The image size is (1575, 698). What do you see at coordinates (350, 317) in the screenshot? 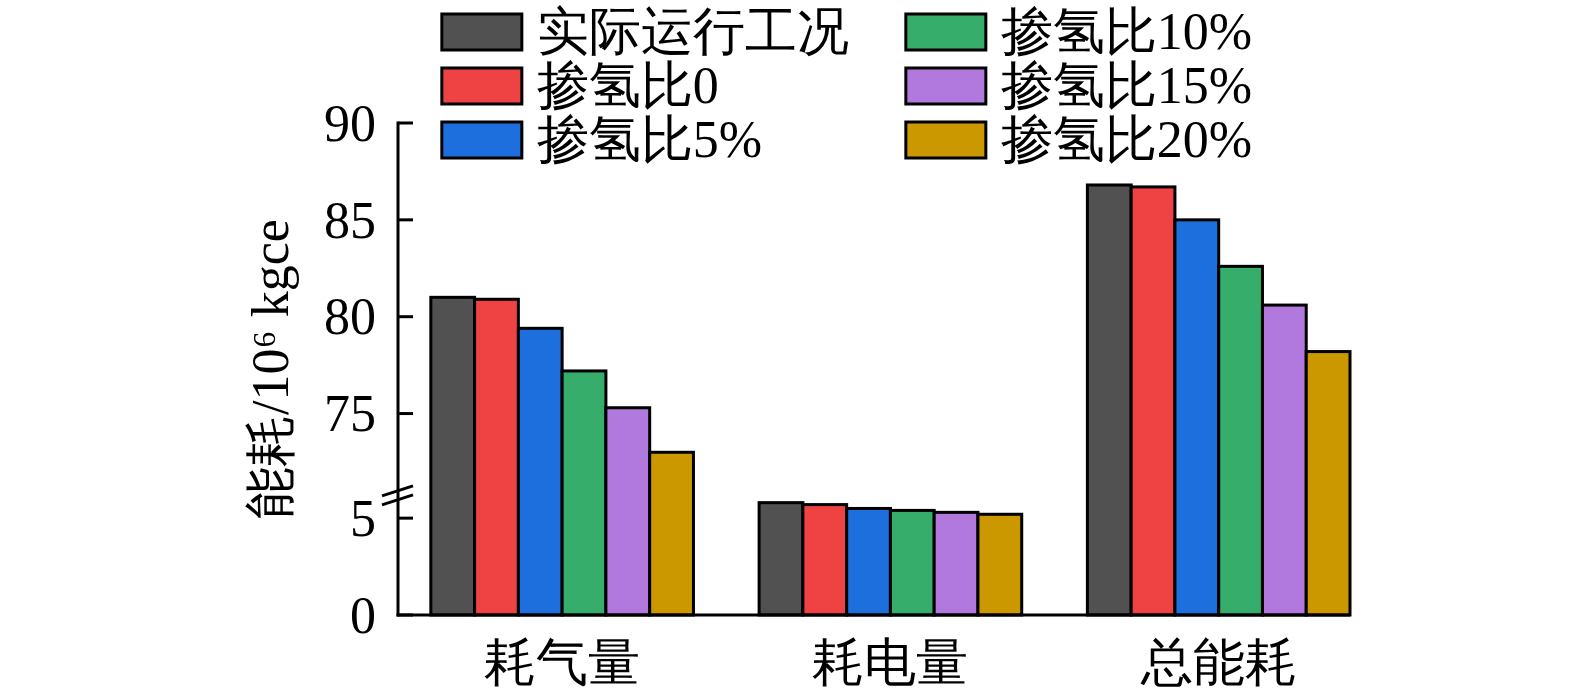
I see `y-tick-label: 80` at bounding box center [350, 317].